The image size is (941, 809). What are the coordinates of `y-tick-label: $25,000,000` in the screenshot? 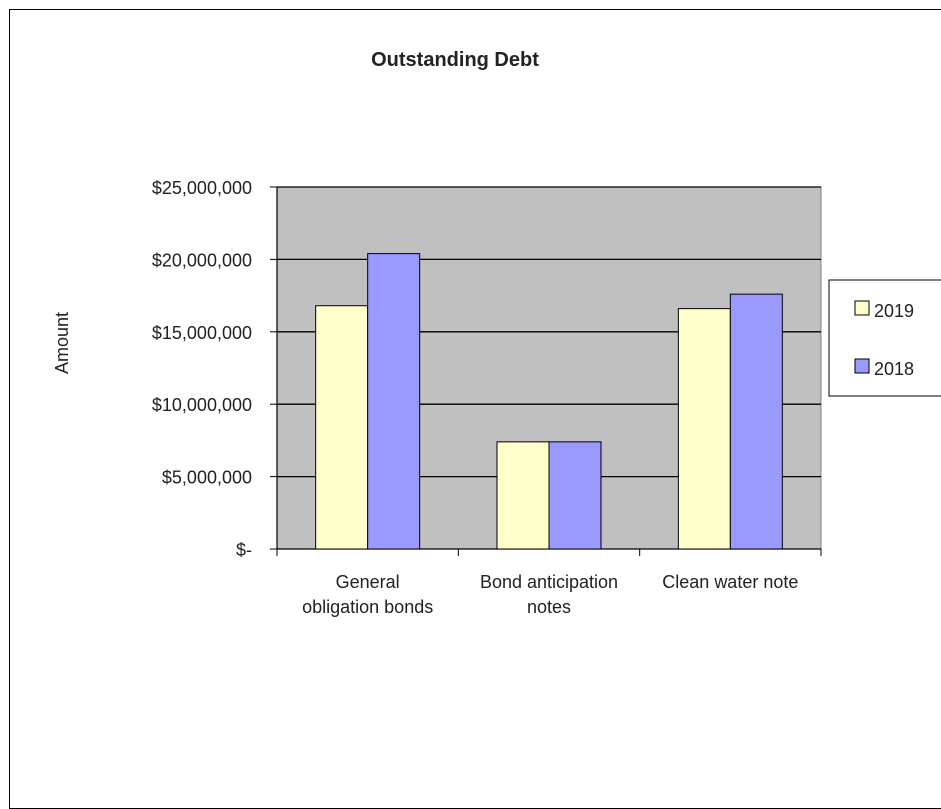 It's located at (202, 188).